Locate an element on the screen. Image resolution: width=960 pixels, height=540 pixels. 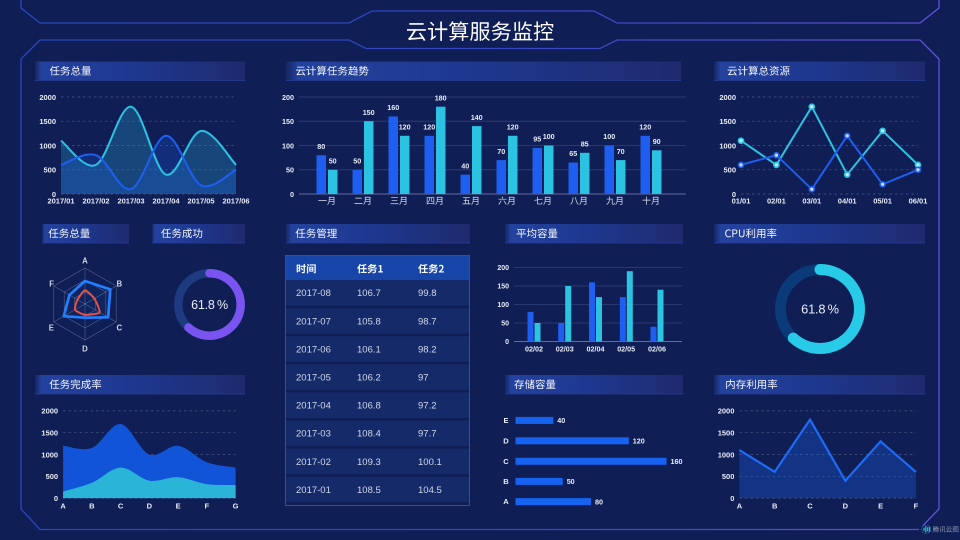
svg-text: 2017-02 is located at coordinates (313, 462).